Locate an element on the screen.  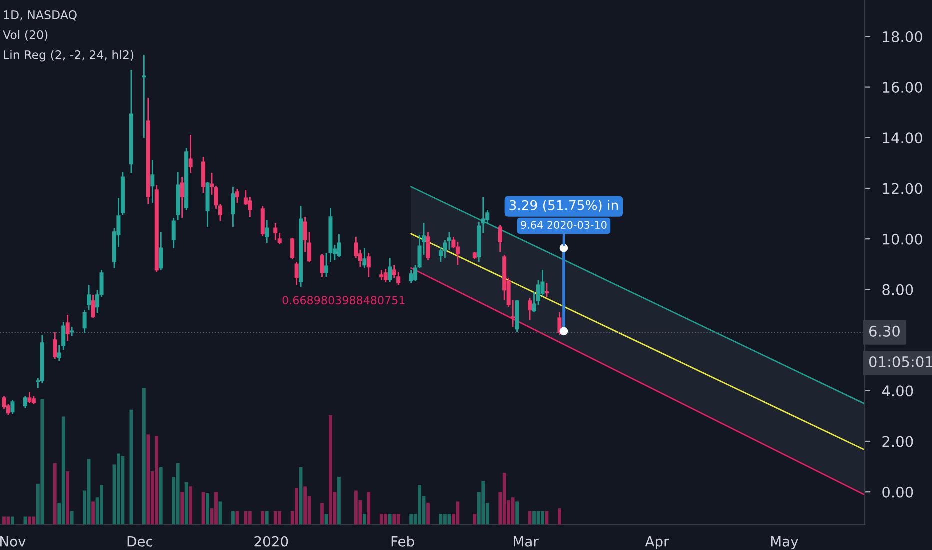
y-tick-label: 18.00 is located at coordinates (902, 36).